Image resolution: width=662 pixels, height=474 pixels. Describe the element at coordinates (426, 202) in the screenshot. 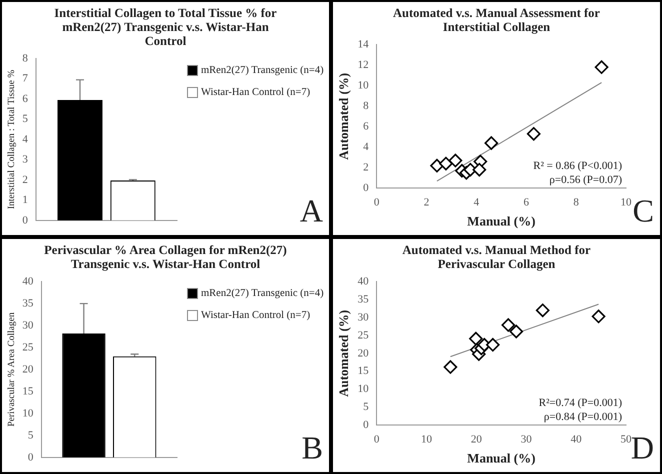

I see `x-tick-label: 2` at that location.